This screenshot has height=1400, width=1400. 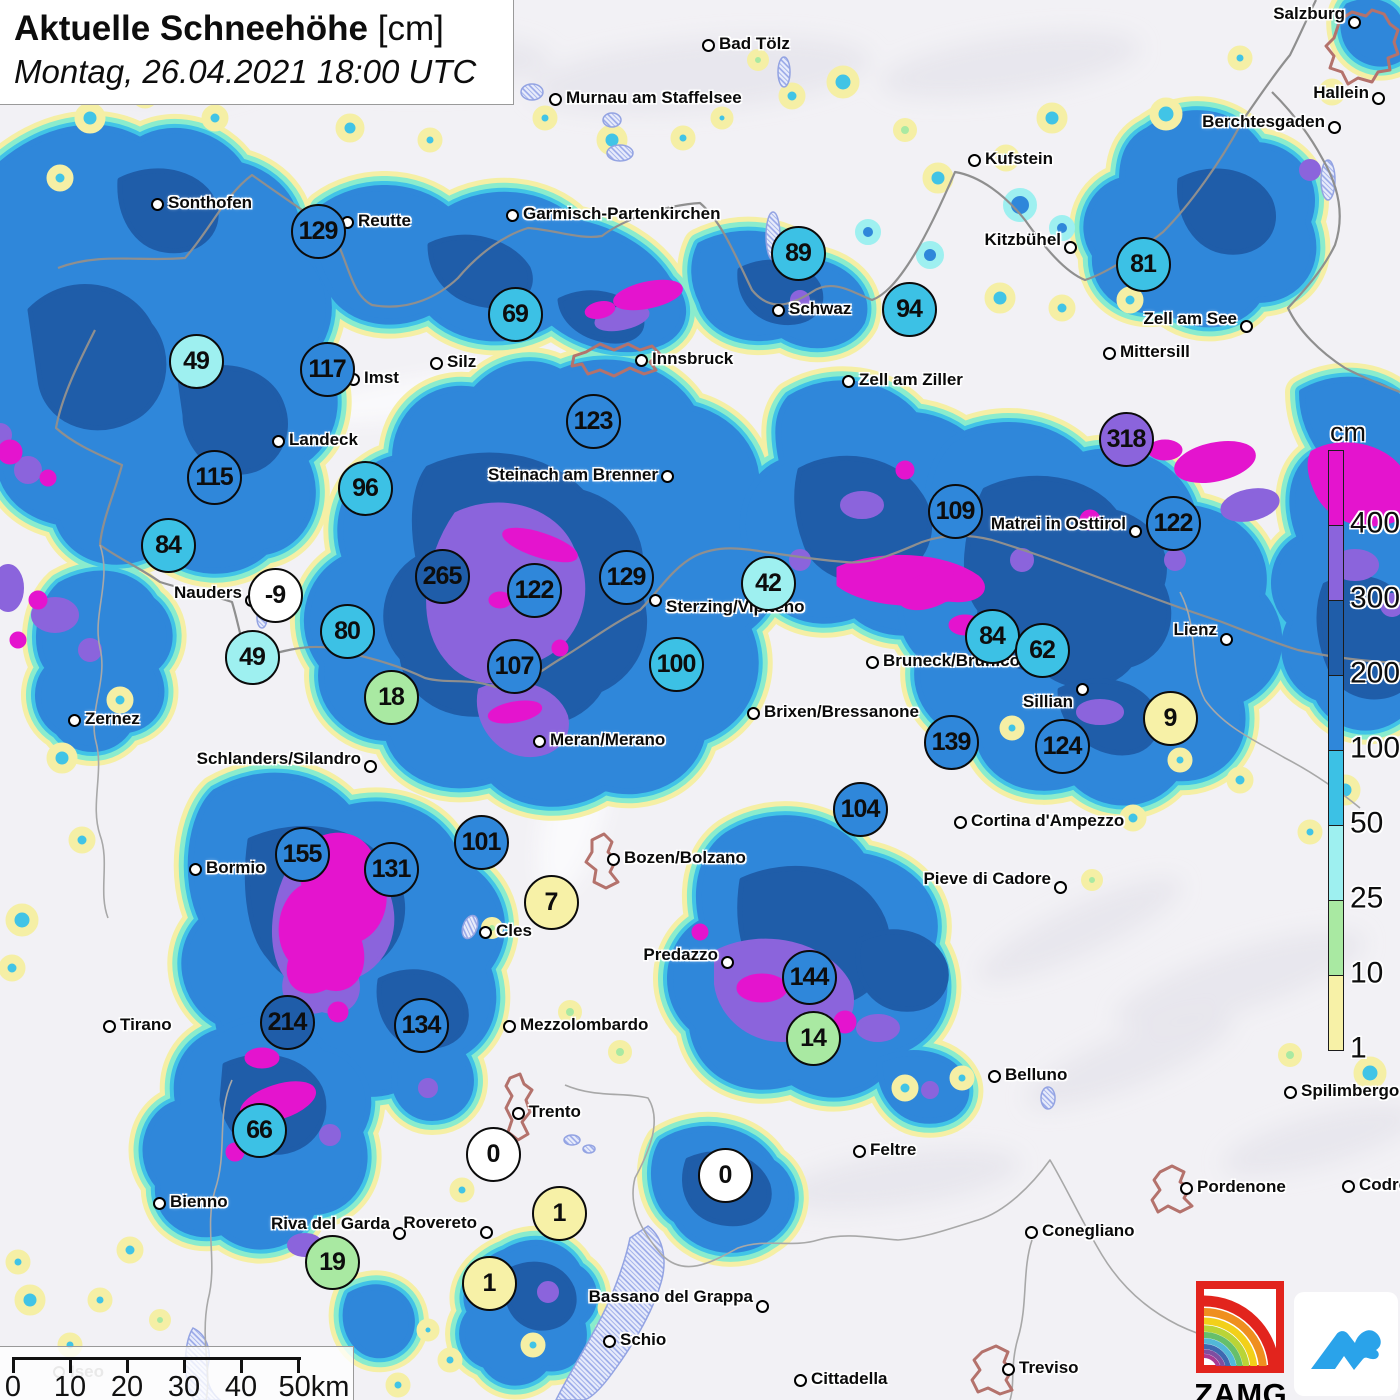 What do you see at coordinates (314, 1385) in the screenshot?
I see `scalebar-label: 50km` at bounding box center [314, 1385].